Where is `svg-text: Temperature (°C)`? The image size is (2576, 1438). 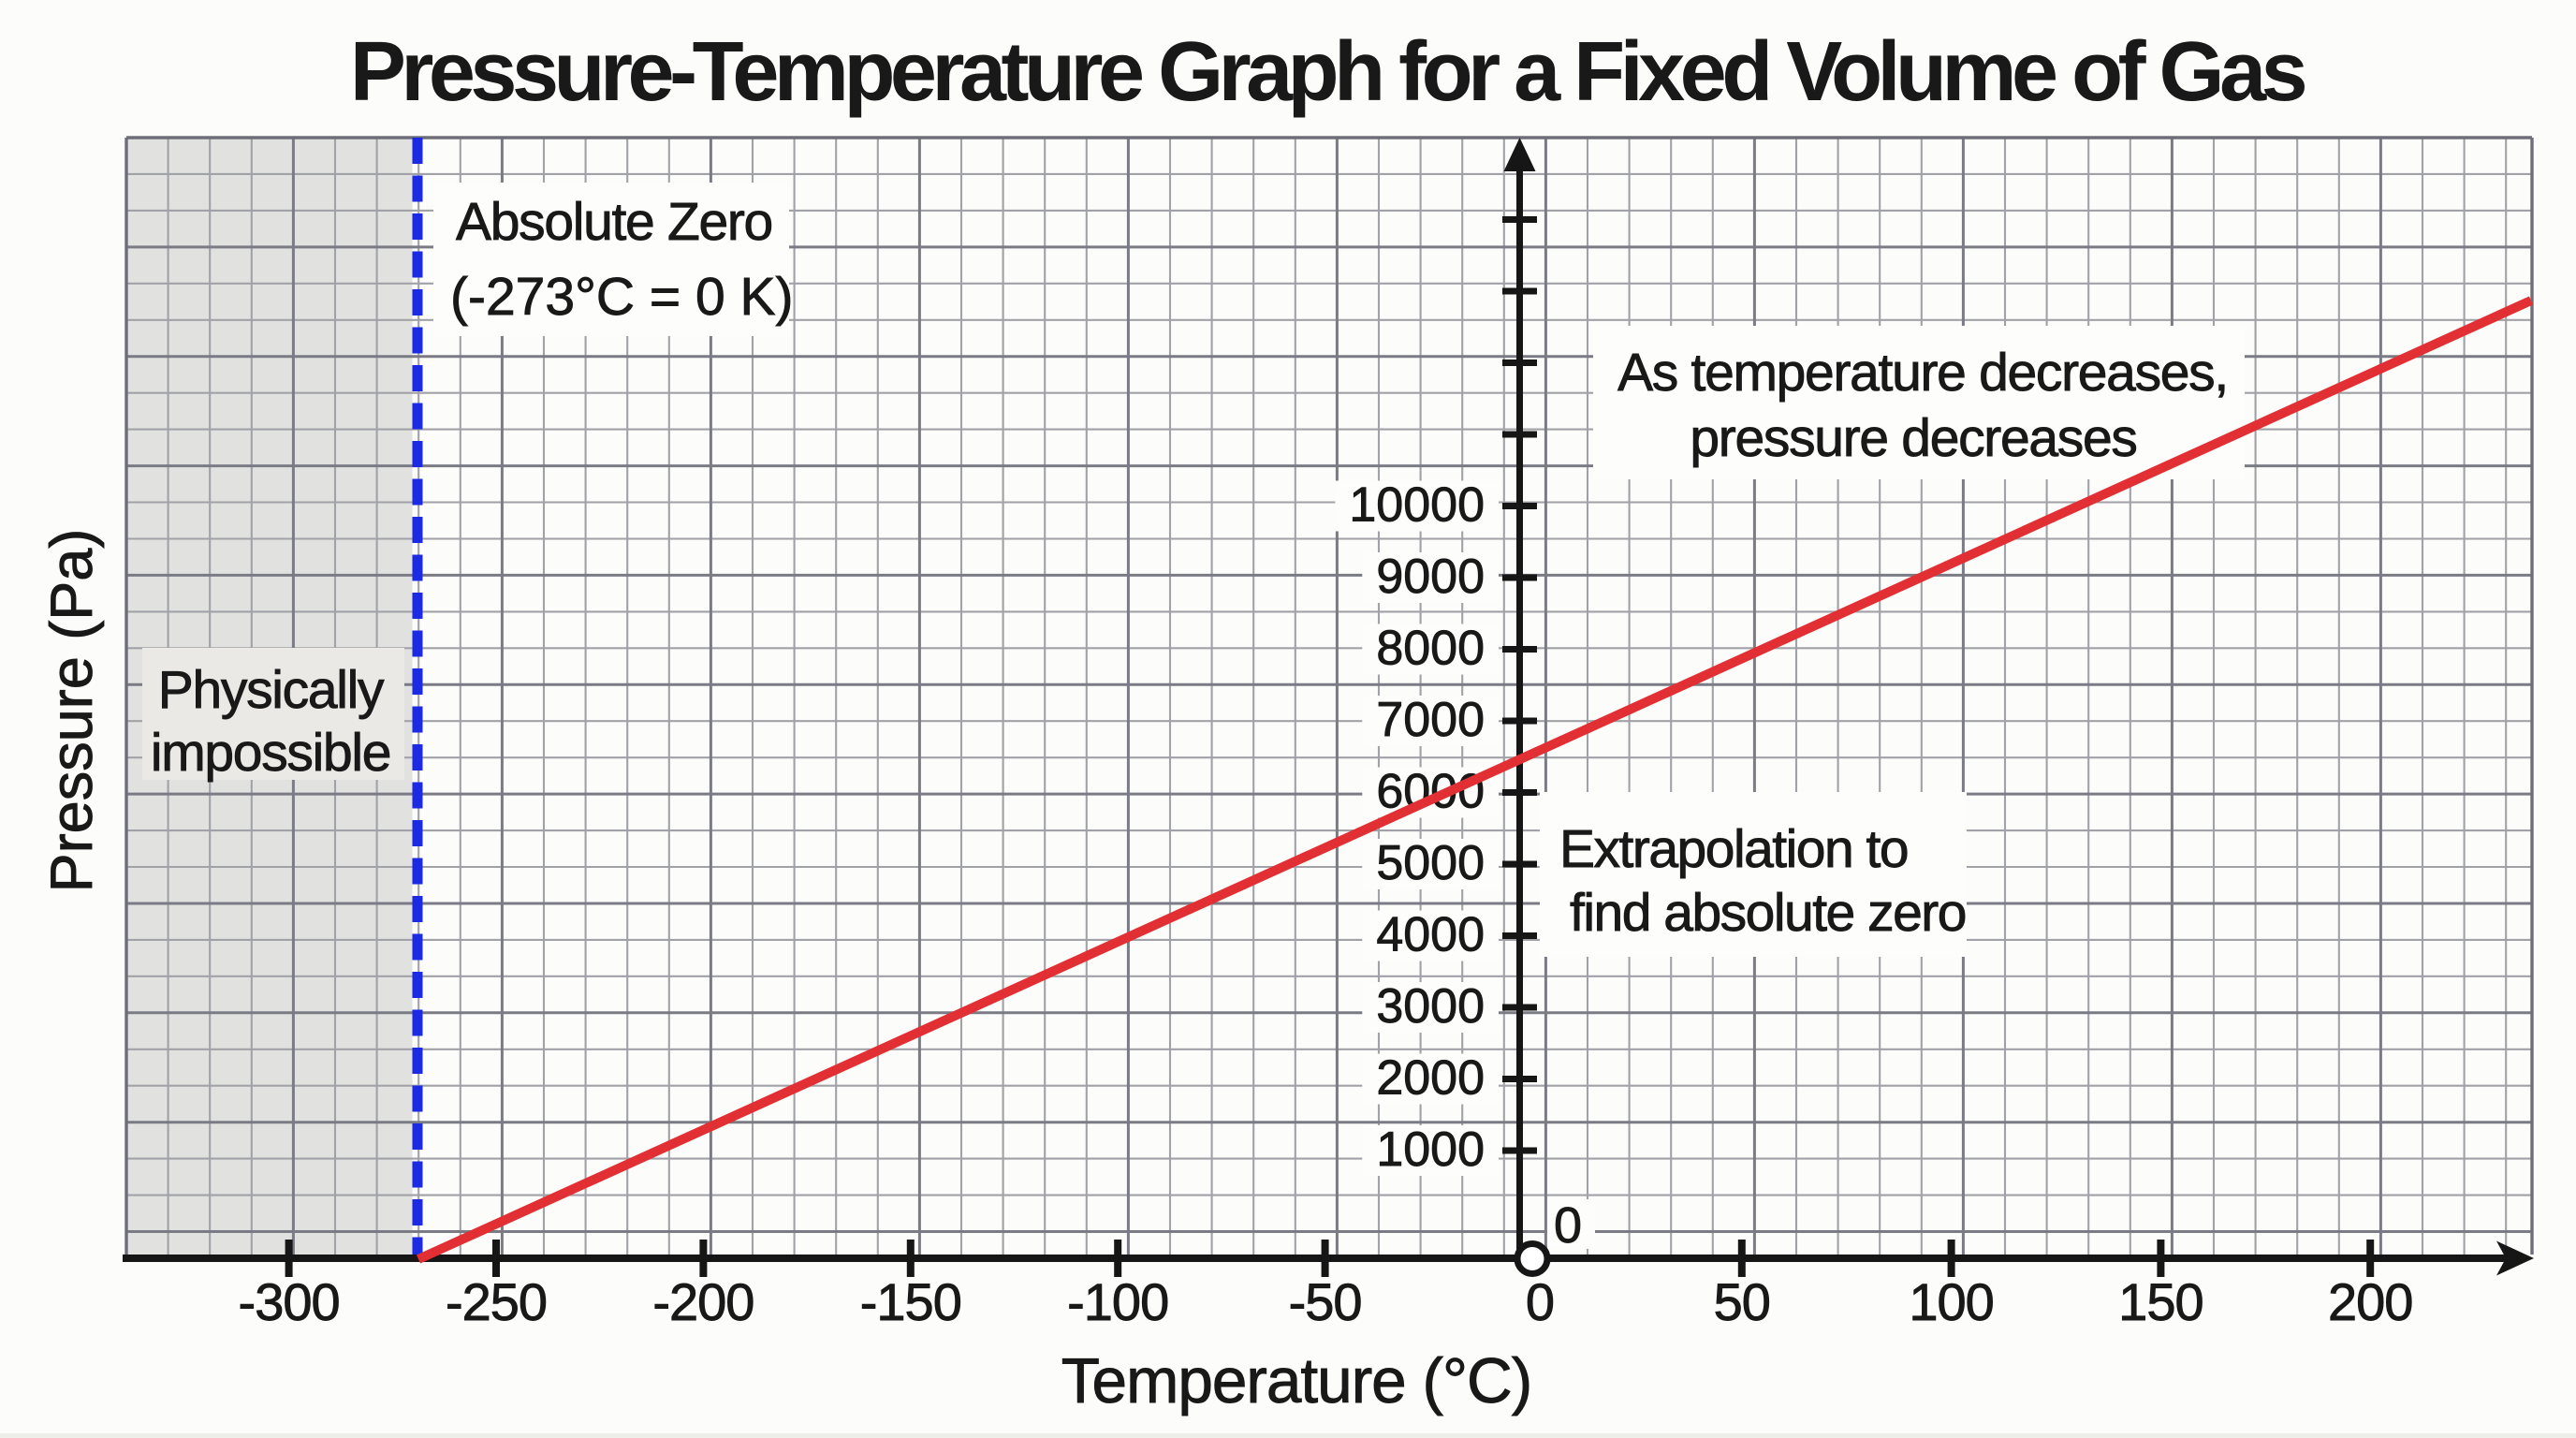 svg-text: Temperature (°C) is located at coordinates (1296, 1381).